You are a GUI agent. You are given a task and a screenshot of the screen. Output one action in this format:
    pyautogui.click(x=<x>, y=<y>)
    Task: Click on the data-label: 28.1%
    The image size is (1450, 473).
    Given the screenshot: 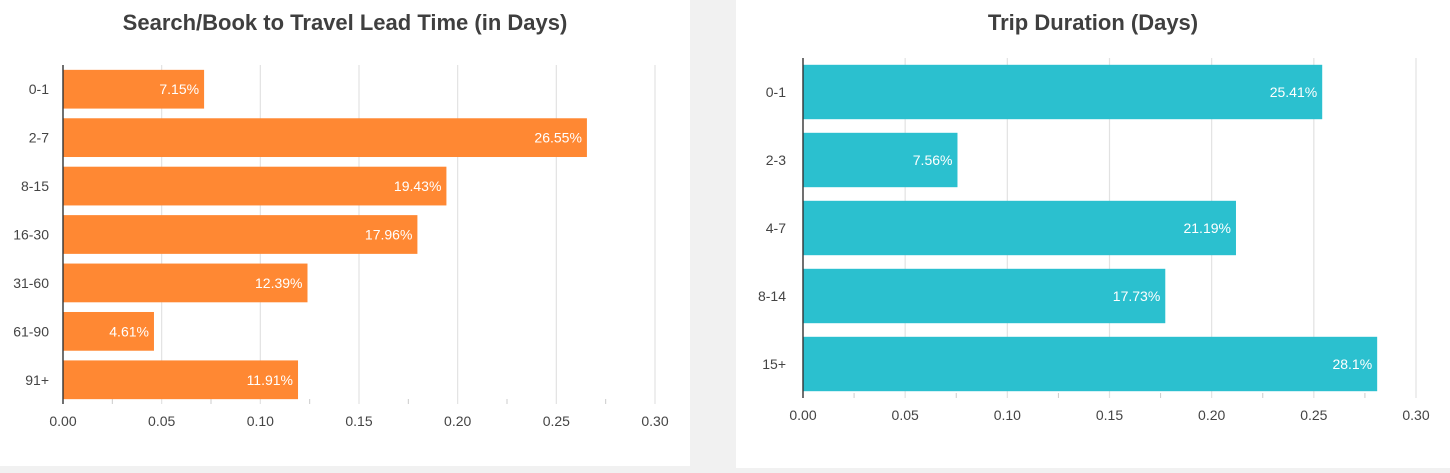 What is the action you would take?
    pyautogui.click(x=1352, y=364)
    